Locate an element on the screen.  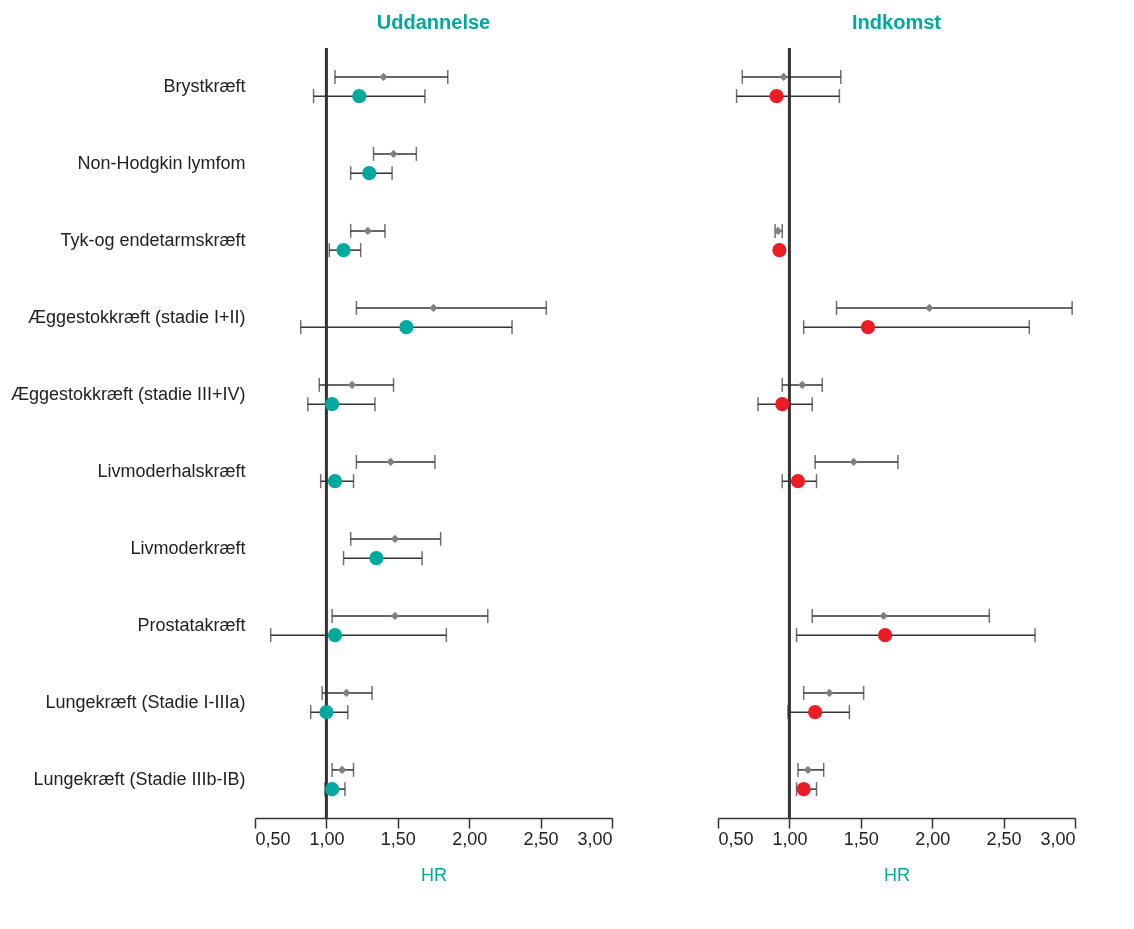
y-tick-label: Livmoderkræft is located at coordinates (188, 547).